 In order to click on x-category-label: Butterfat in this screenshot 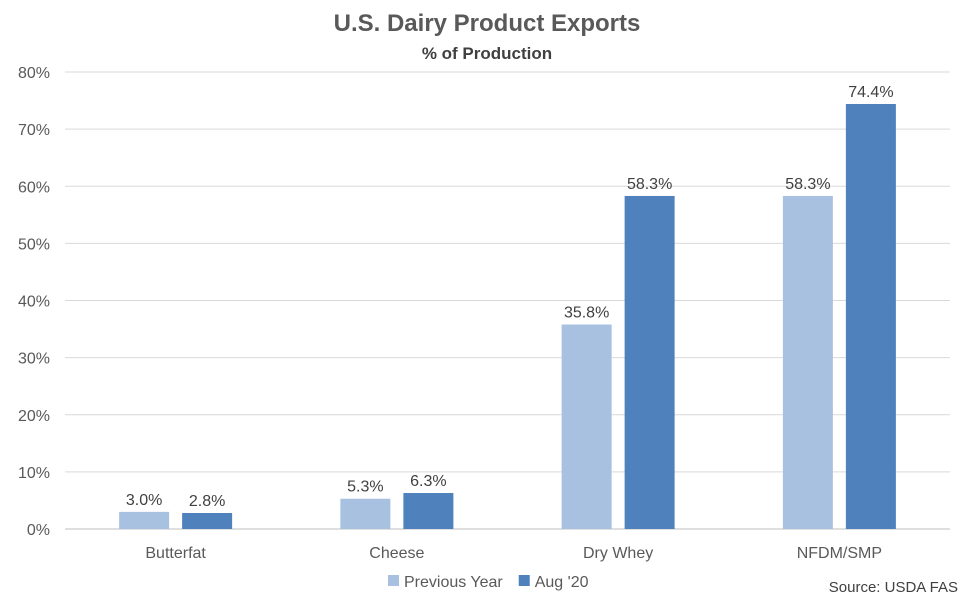, I will do `click(175, 553)`.